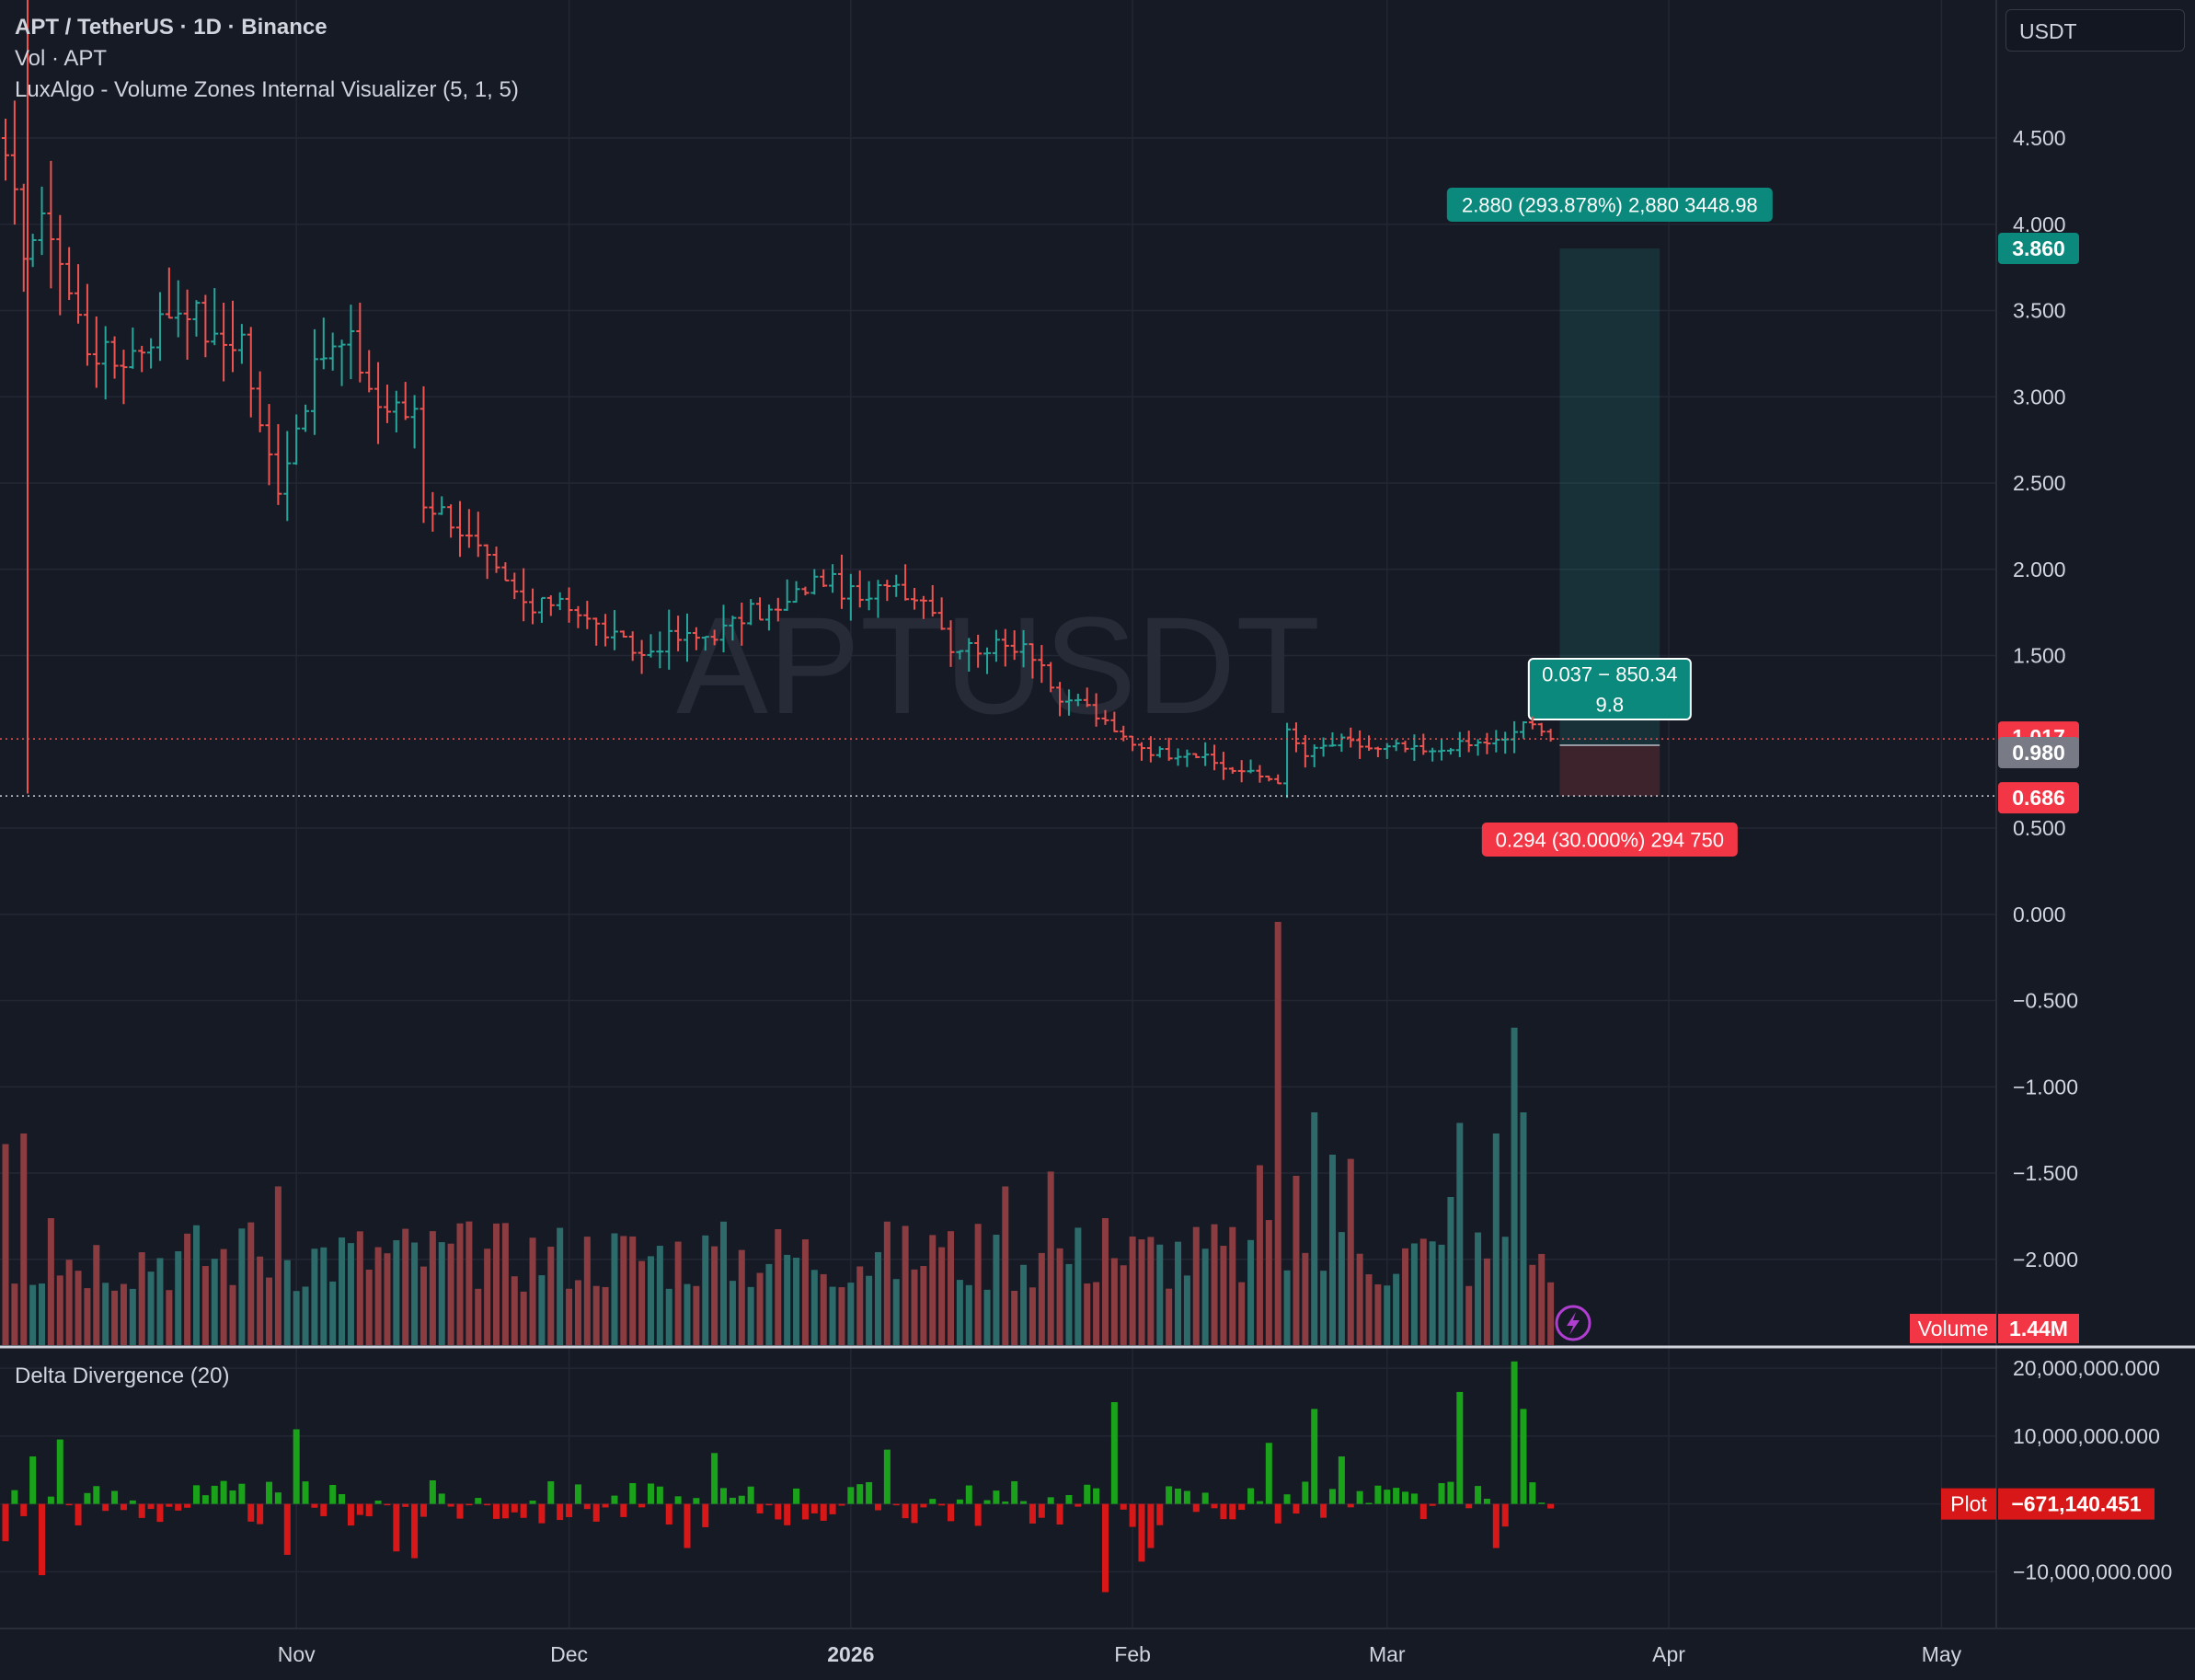 Image resolution: width=2195 pixels, height=1680 pixels. What do you see at coordinates (171, 27) in the screenshot?
I see `symbol-legend: APT / TetherUS · 1D · Binance` at bounding box center [171, 27].